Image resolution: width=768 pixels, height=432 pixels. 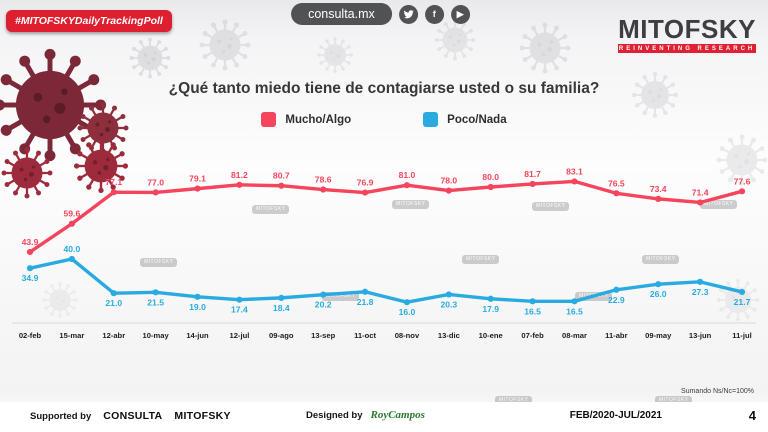 I want to click on designed-by: Designed by RoyCampos, so click(x=365, y=415).